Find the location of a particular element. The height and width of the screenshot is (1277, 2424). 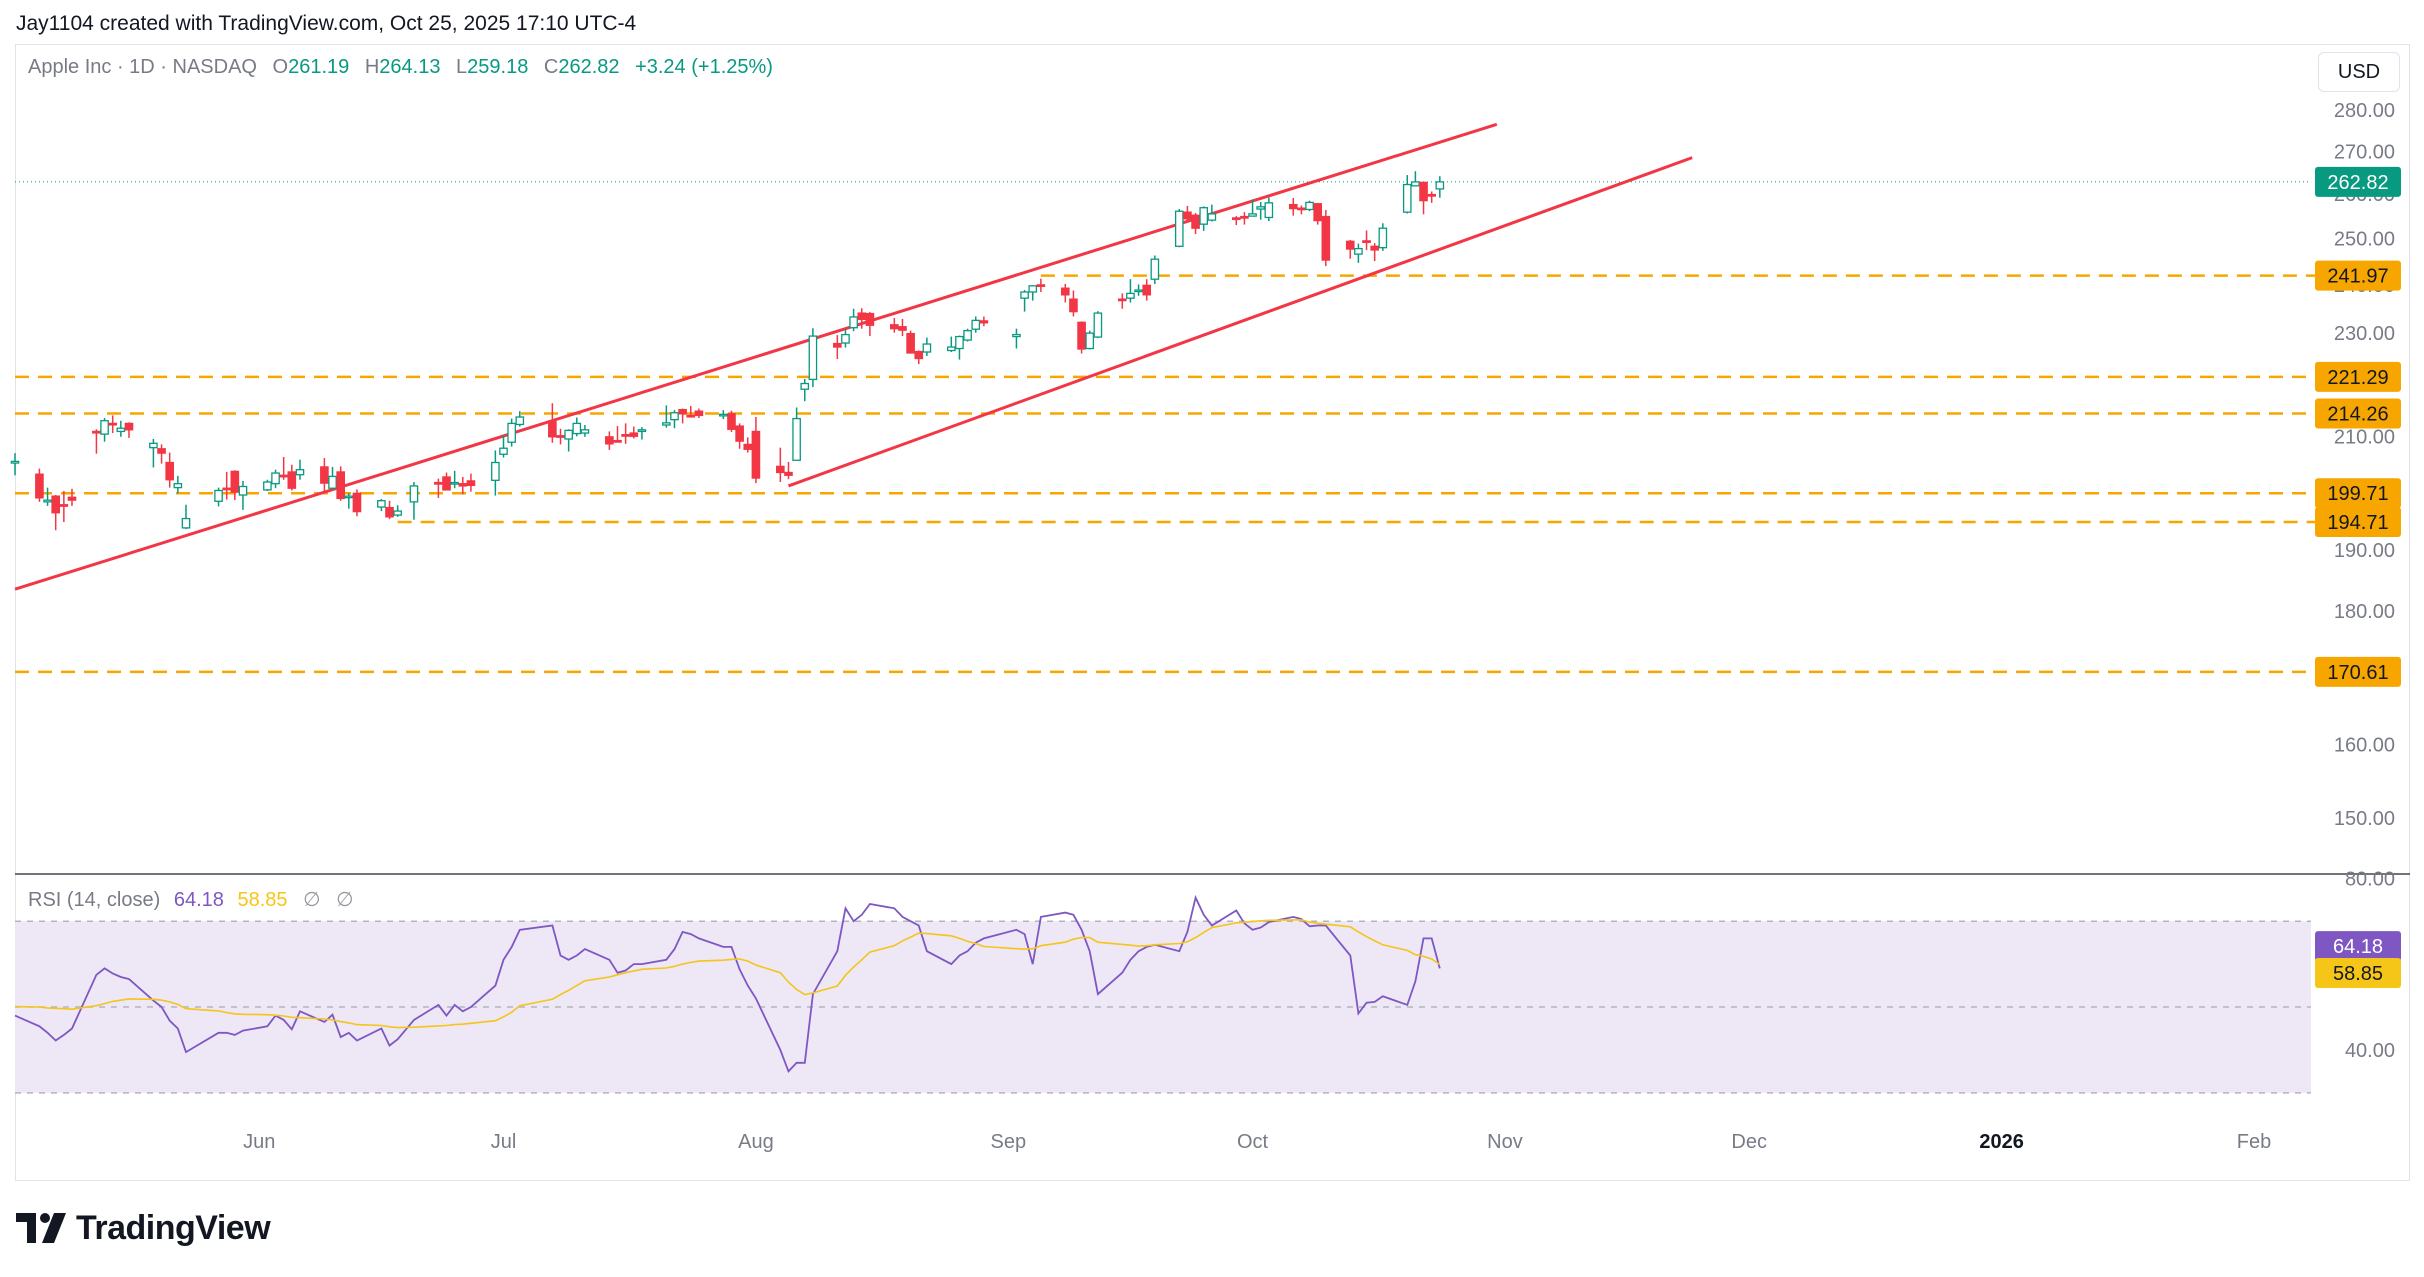

tradingview-logo: TradingView is located at coordinates (143, 1228).